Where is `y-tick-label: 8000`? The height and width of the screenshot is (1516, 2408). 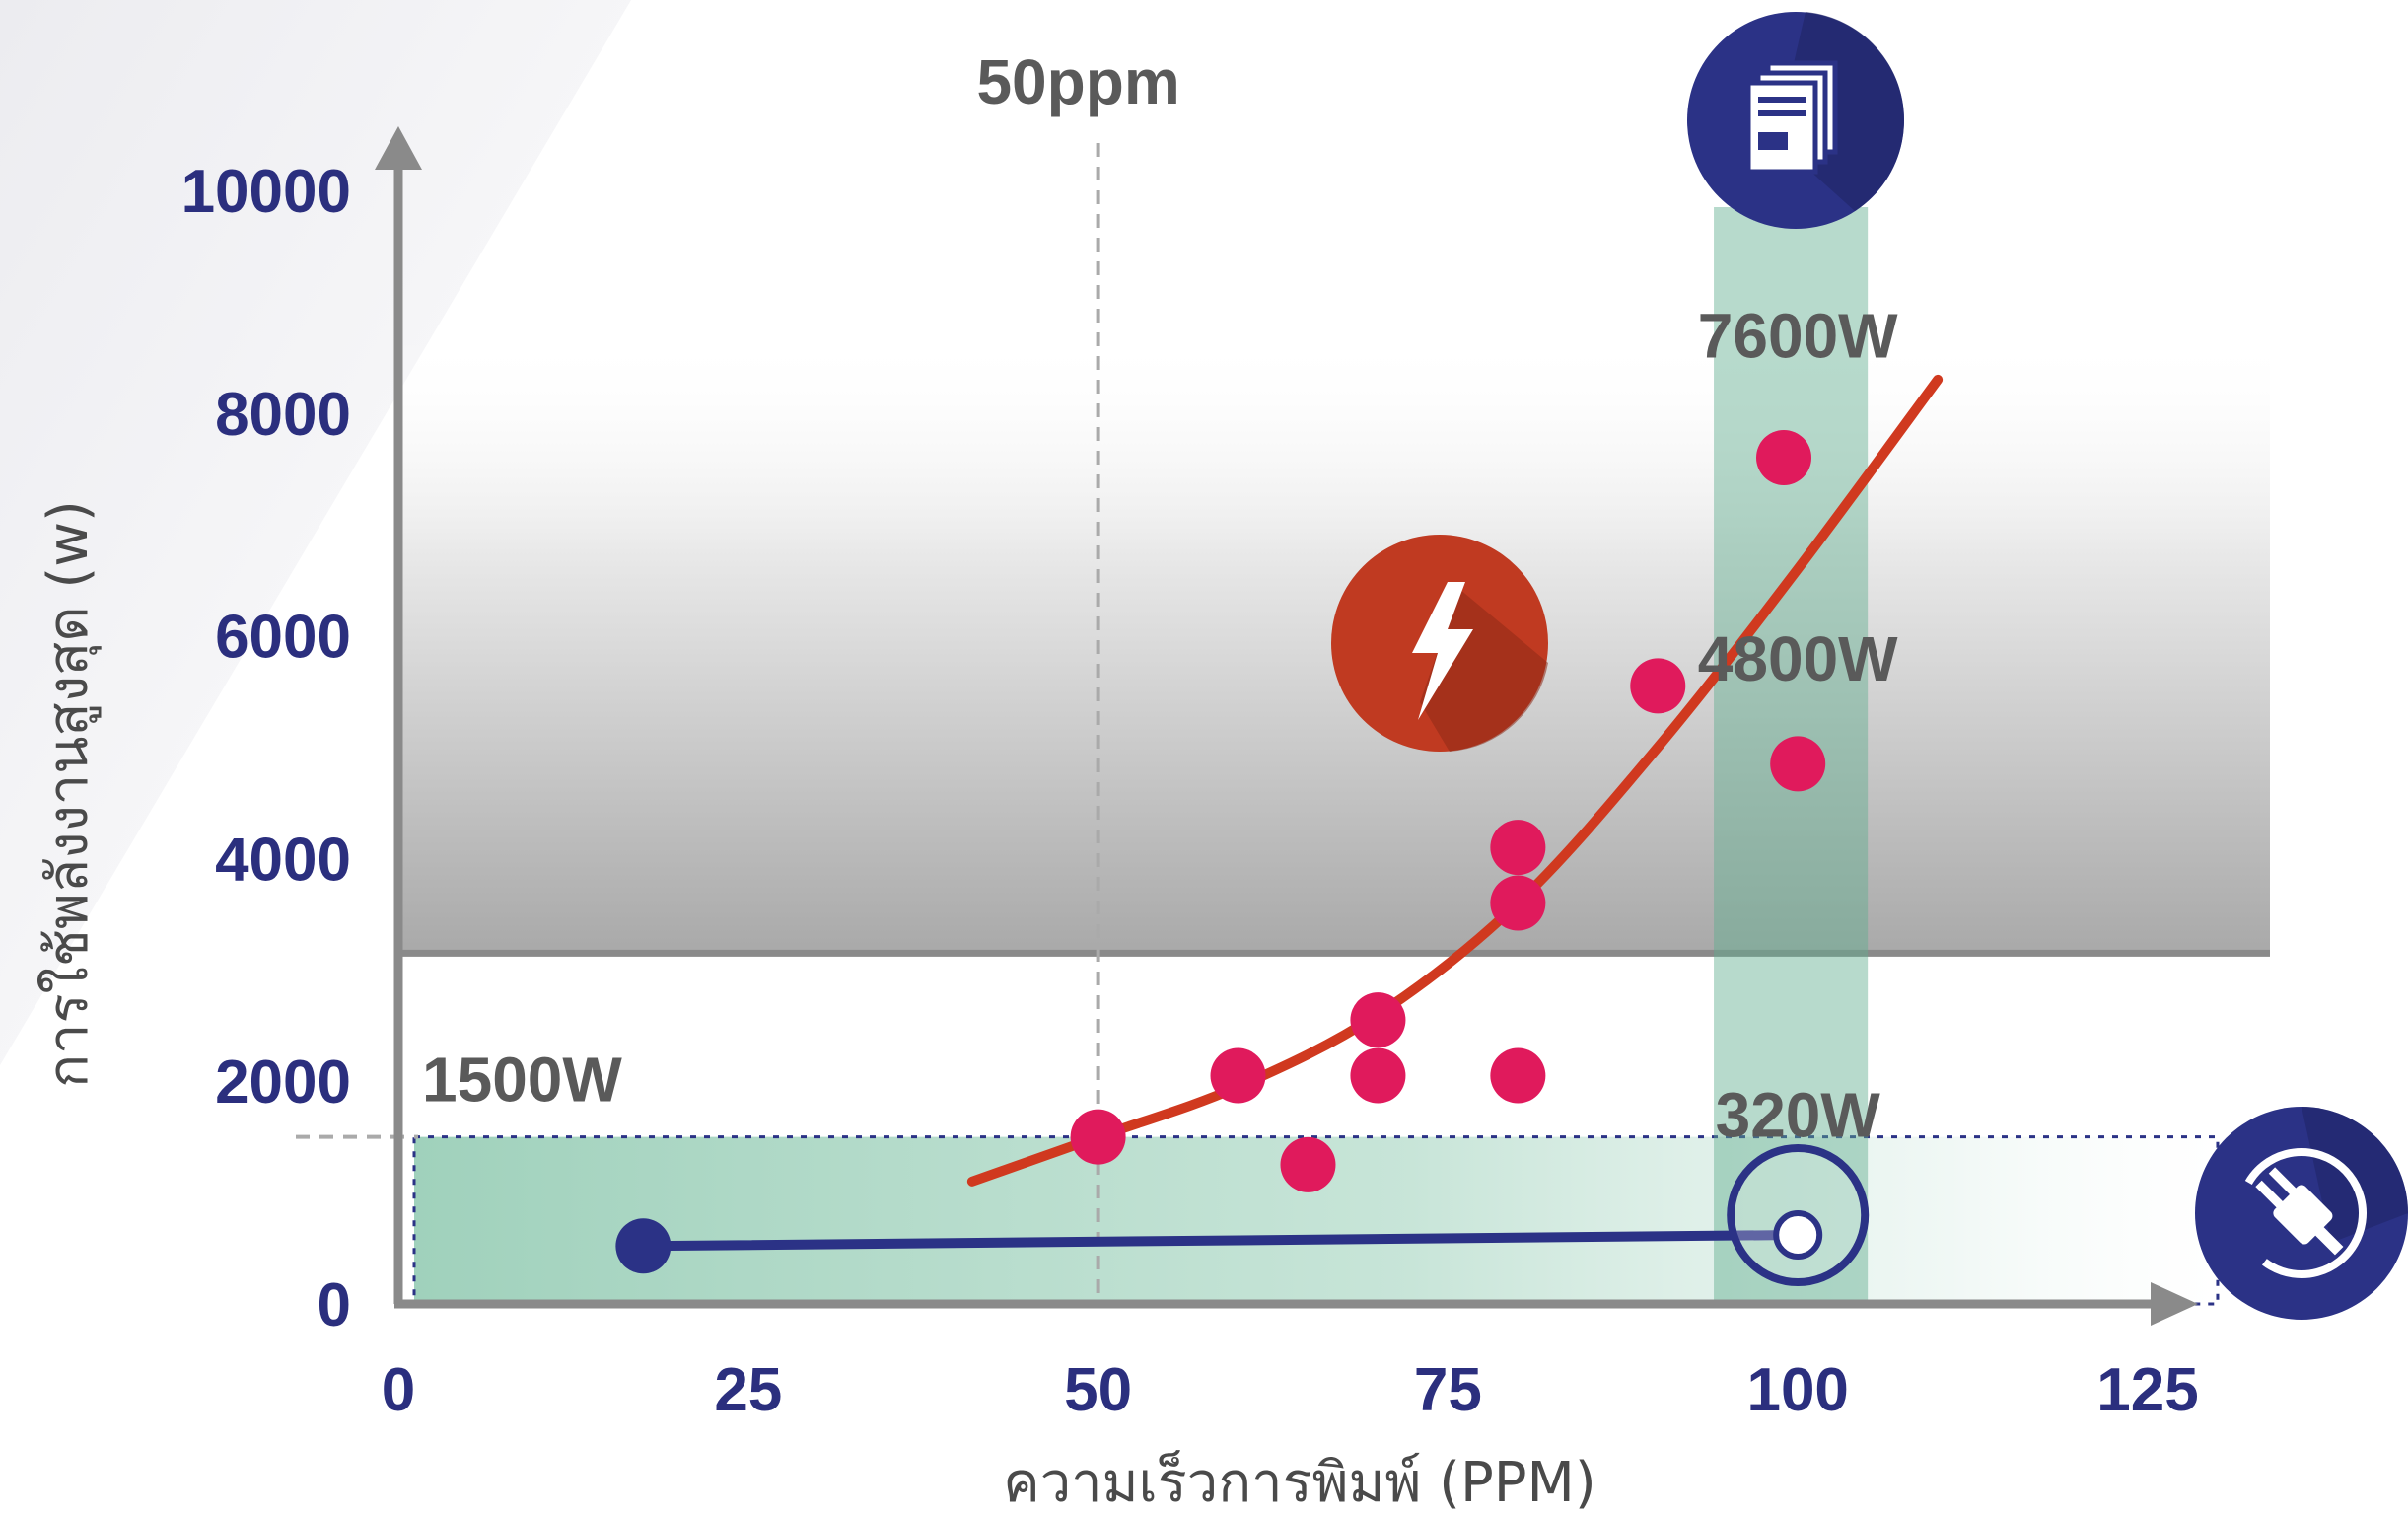
y-tick-label: 8000 is located at coordinates (283, 415).